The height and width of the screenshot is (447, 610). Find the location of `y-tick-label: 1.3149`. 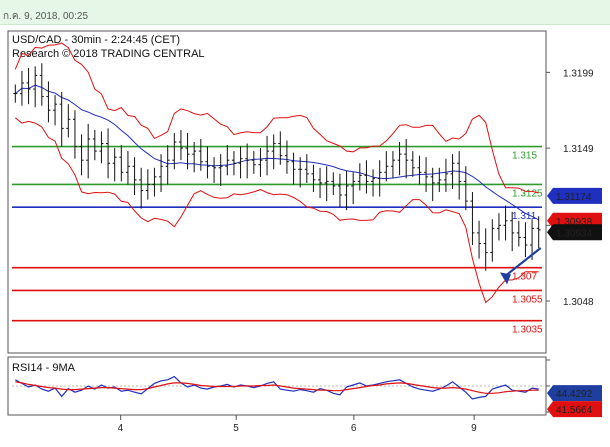

y-tick-label: 1.3149 is located at coordinates (578, 149).